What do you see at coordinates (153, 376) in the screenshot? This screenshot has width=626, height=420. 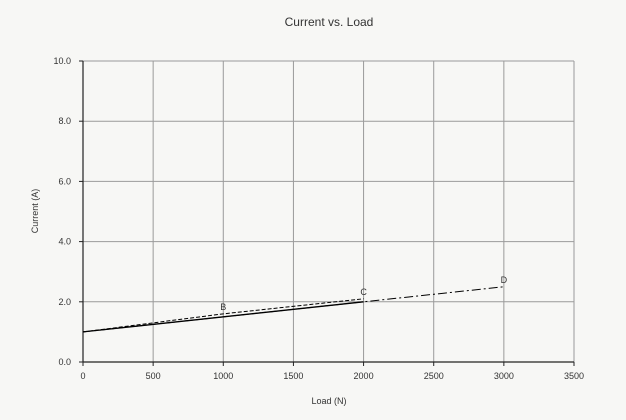 I see `x-tick-label: 500` at bounding box center [153, 376].